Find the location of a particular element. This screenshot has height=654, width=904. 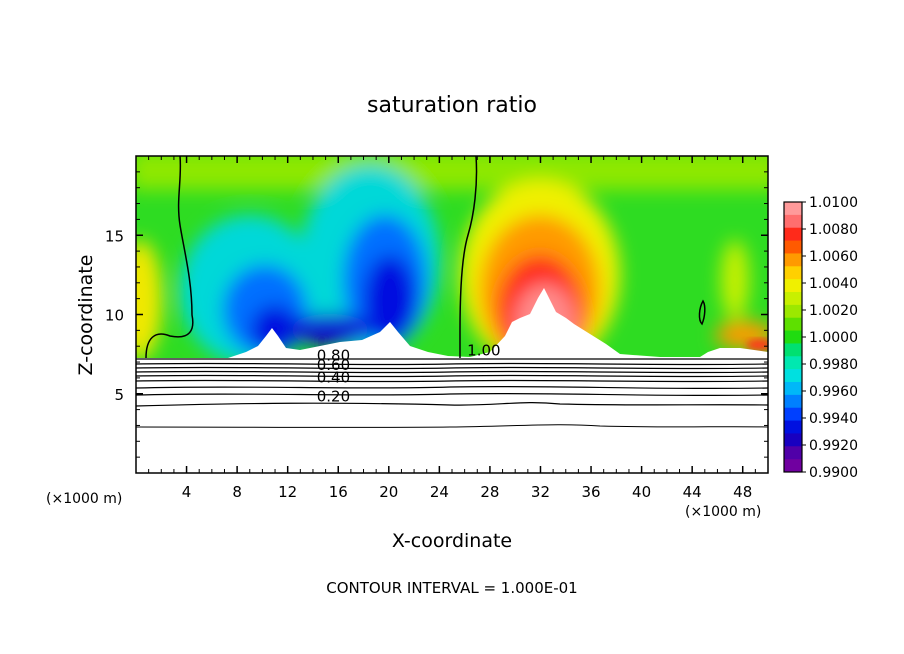

x-tick-label: 48 is located at coordinates (742, 492).